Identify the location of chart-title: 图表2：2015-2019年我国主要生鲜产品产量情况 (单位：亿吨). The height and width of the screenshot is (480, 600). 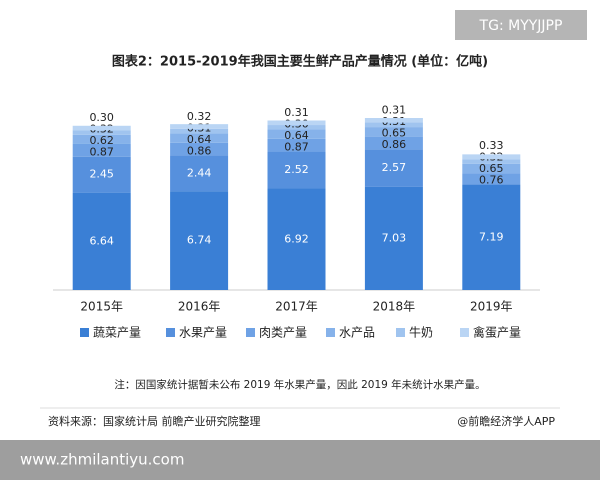
(300, 62).